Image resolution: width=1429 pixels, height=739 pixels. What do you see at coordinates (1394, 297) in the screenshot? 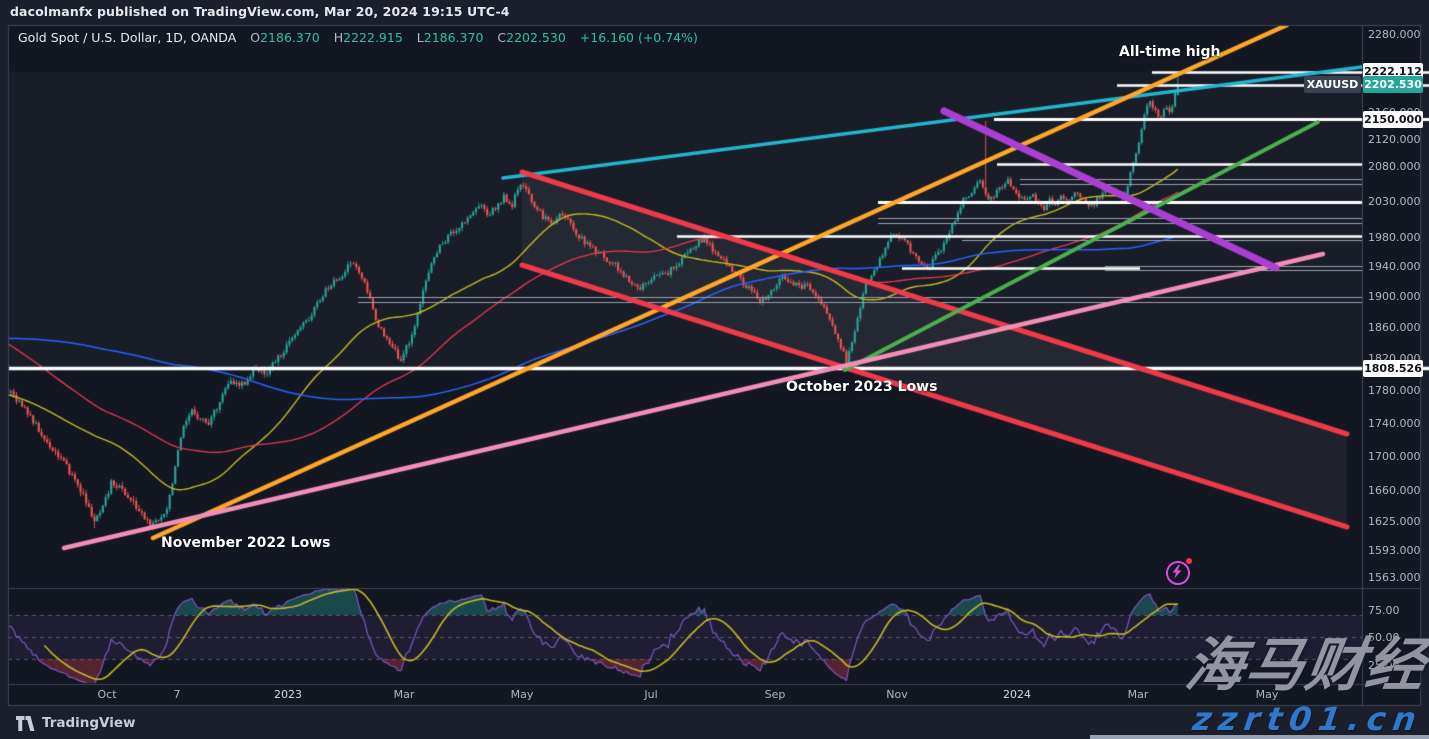
I see `price-tick-label: 1900.000` at bounding box center [1394, 297].